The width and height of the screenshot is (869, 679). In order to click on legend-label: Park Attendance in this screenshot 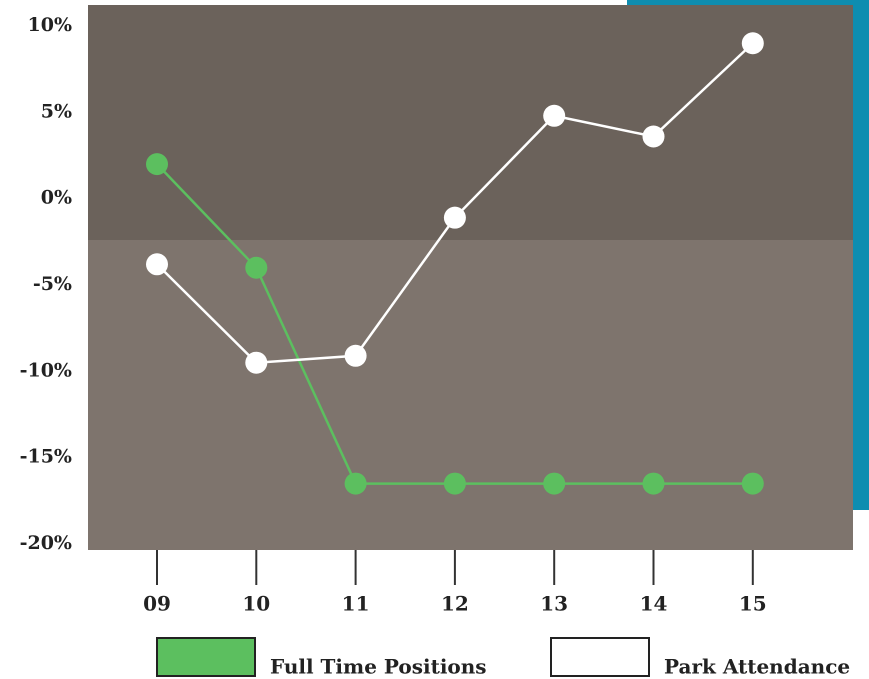, I will do `click(757, 667)`.